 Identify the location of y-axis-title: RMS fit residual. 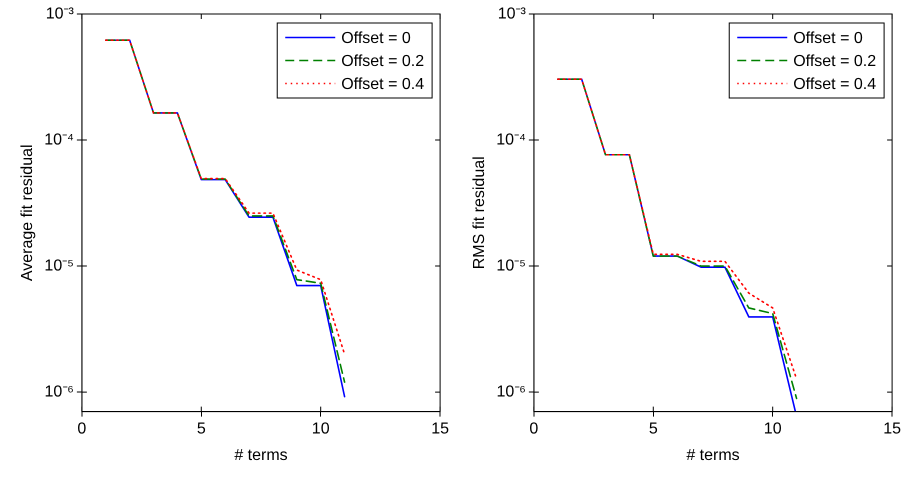
(479, 213).